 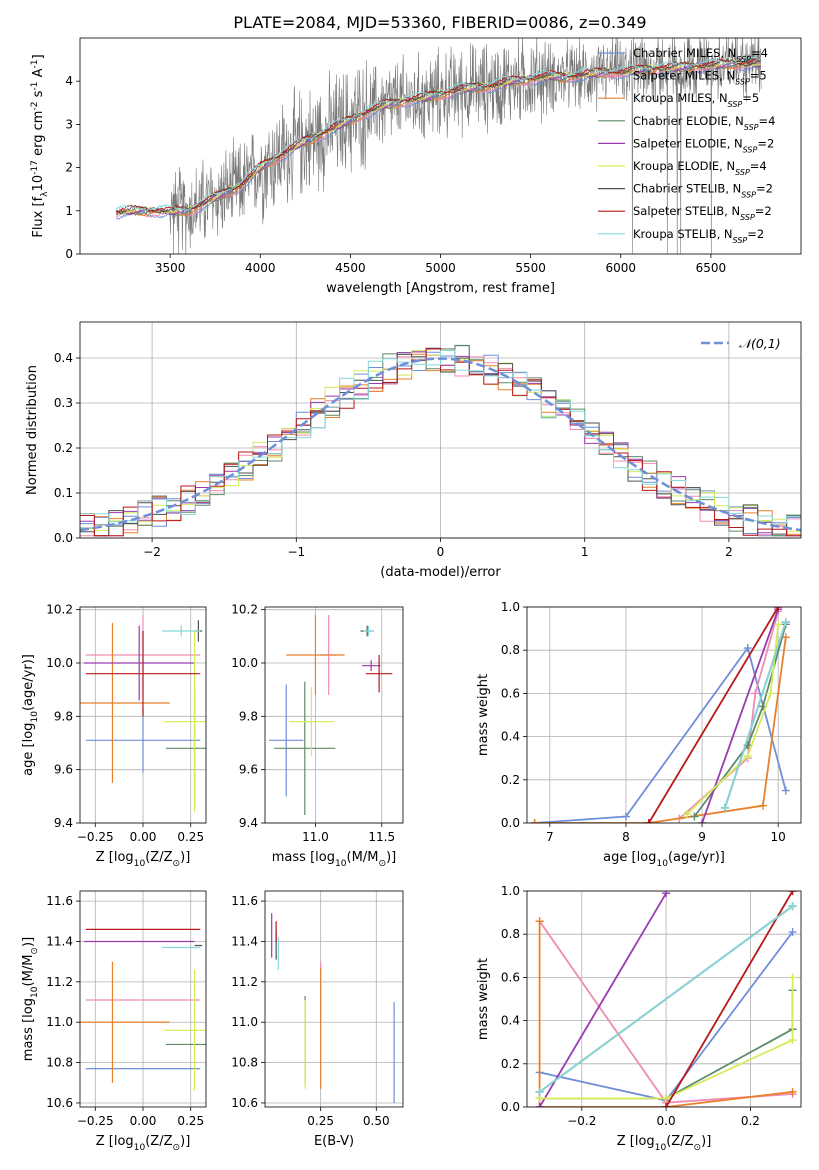 What do you see at coordinates (63, 403) in the screenshot?
I see `y-tick-label: 0.3` at bounding box center [63, 403].